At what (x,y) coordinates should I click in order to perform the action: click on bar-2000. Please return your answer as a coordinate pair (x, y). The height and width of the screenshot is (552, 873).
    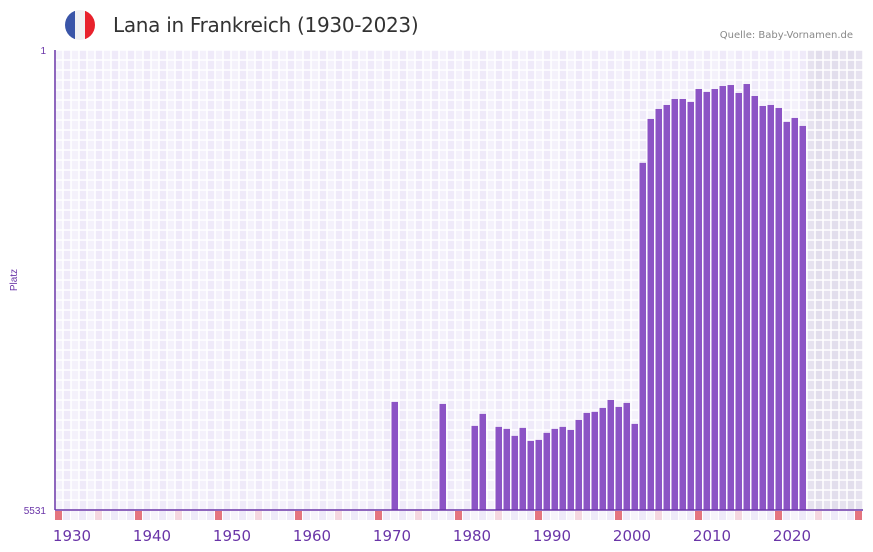
    Looking at the image, I should click on (634, 466).